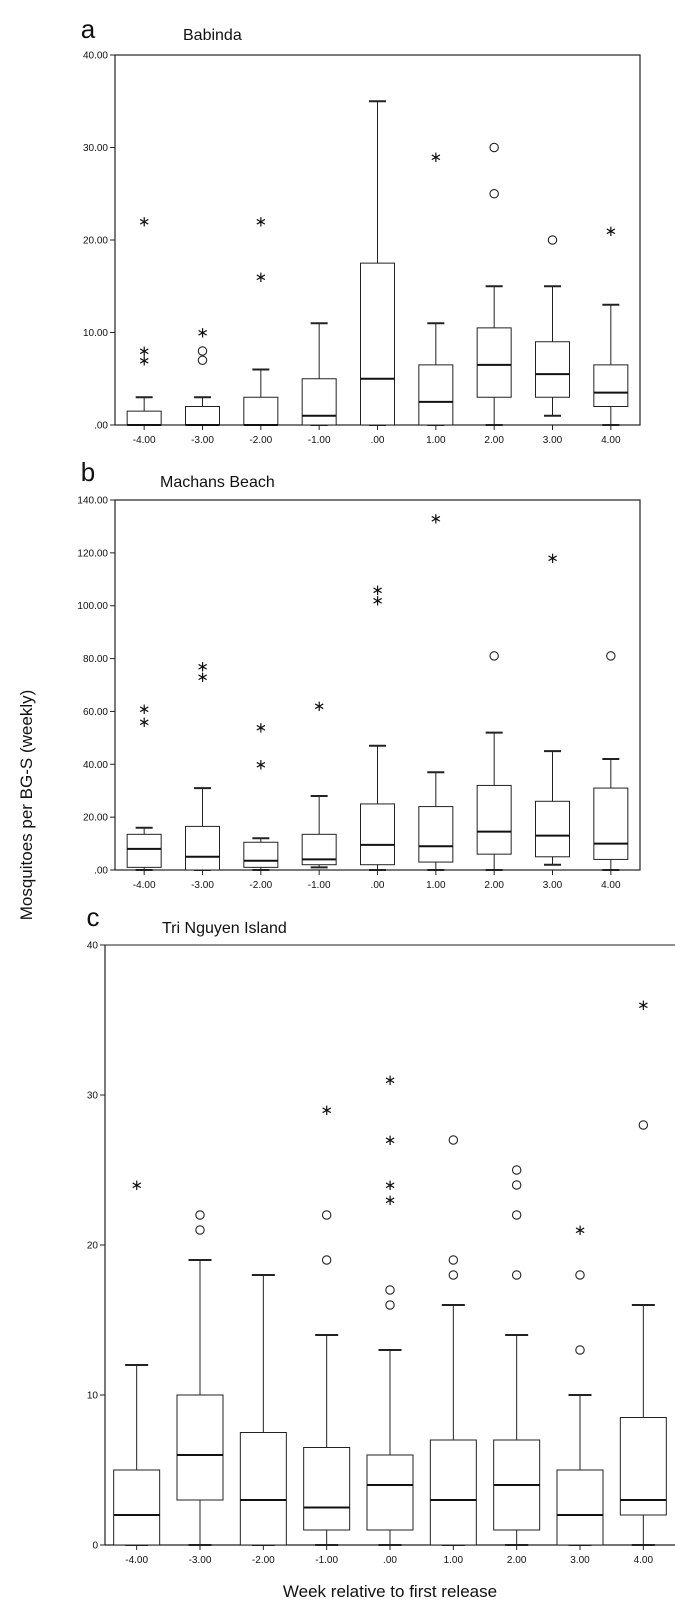 The width and height of the screenshot is (675, 1609). Describe the element at coordinates (95, 148) in the screenshot. I see `y-tick-label: 30.00` at that location.